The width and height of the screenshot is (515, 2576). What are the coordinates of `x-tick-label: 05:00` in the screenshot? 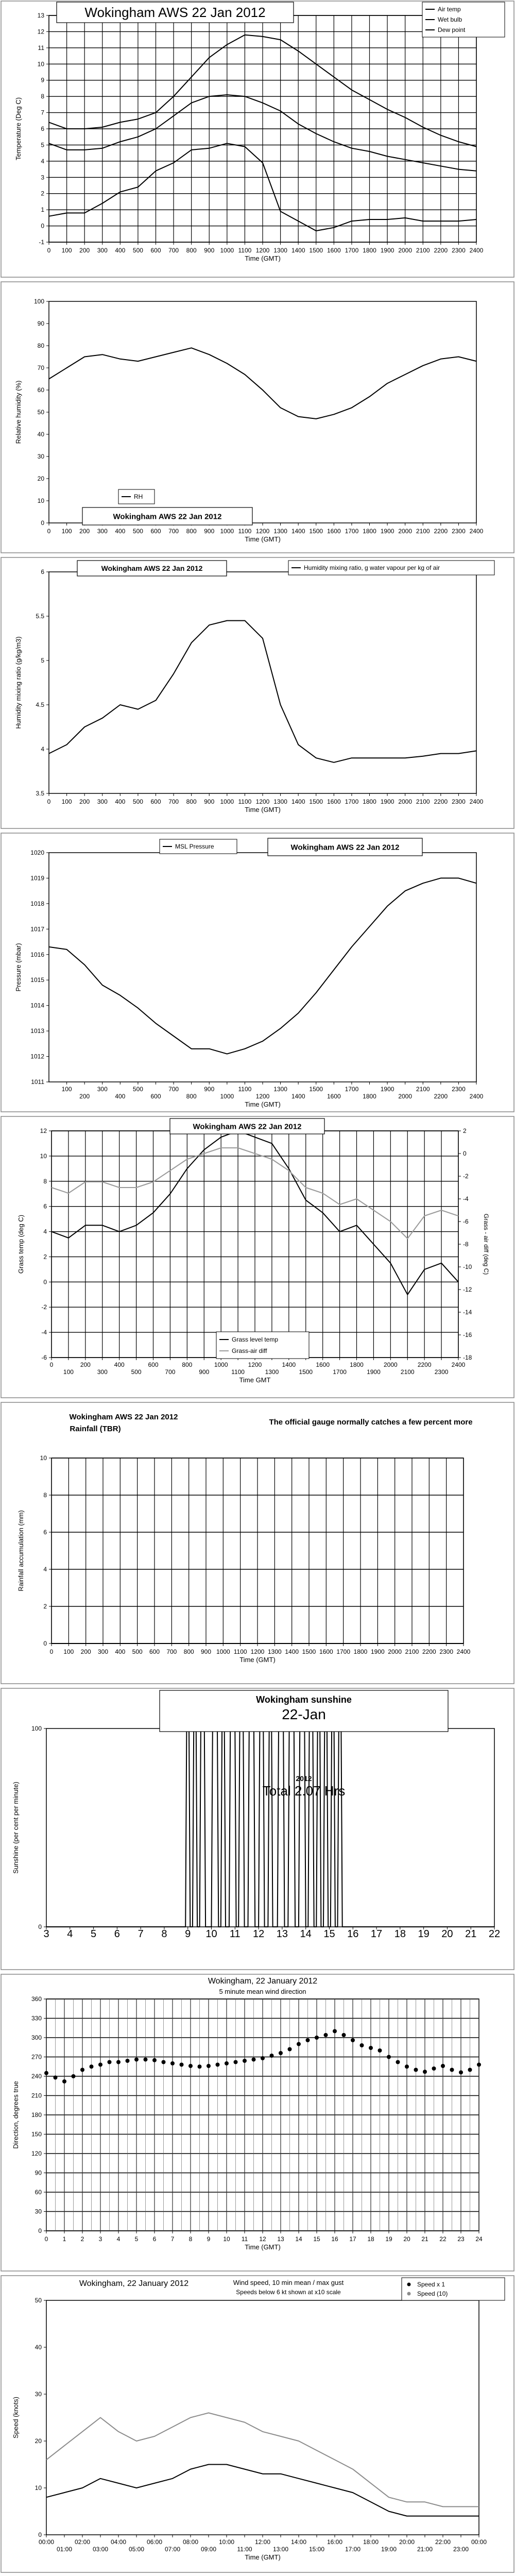 It's located at (137, 2549).